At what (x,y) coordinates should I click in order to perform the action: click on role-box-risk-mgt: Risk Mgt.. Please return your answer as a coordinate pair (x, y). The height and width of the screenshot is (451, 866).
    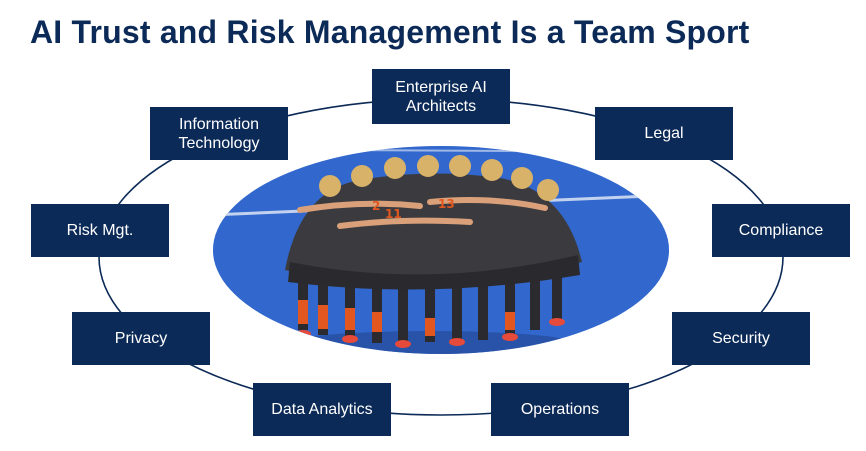
    Looking at the image, I should click on (100, 230).